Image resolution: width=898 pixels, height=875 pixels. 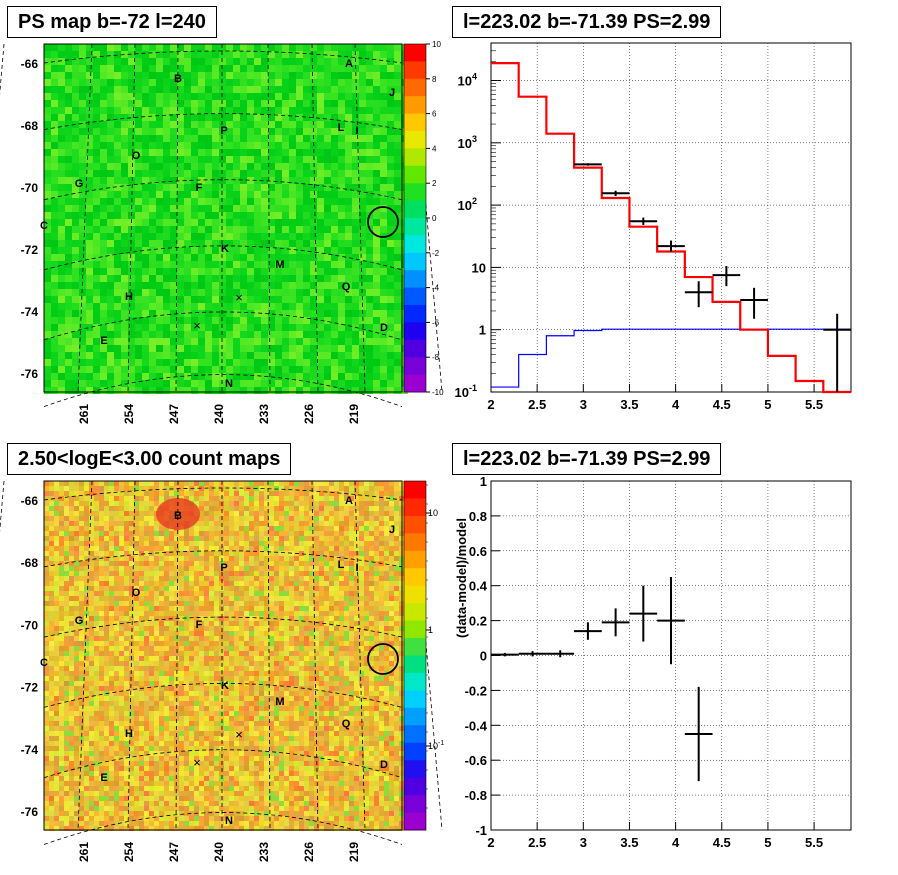 I want to click on colorbar-tick-label: 6, so click(x=434, y=114).